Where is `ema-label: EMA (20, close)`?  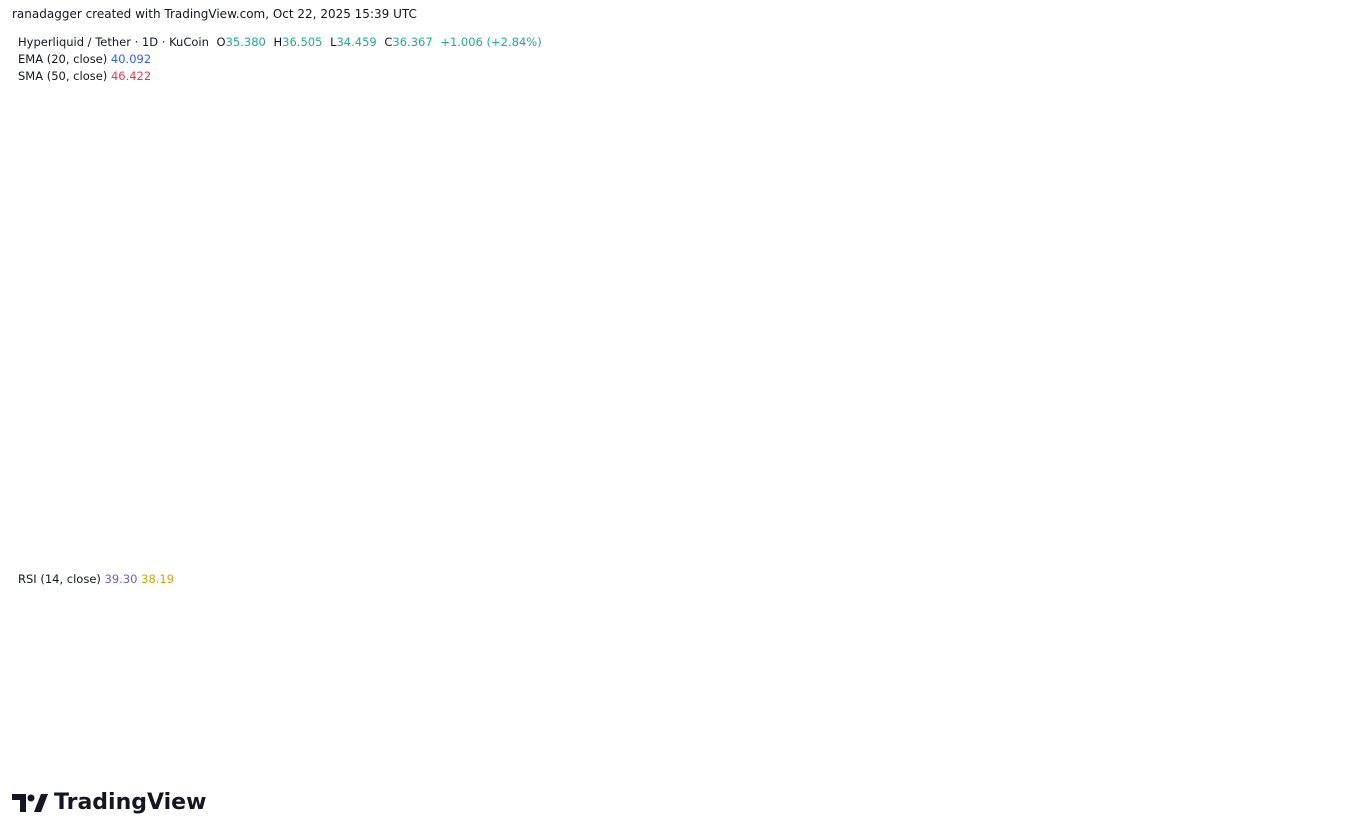
ema-label: EMA (20, close) is located at coordinates (63, 59).